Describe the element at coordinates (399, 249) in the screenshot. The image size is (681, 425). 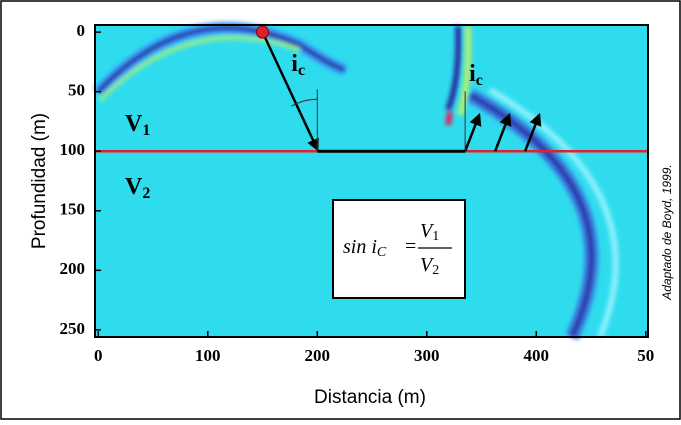
I see `formula-box` at that location.